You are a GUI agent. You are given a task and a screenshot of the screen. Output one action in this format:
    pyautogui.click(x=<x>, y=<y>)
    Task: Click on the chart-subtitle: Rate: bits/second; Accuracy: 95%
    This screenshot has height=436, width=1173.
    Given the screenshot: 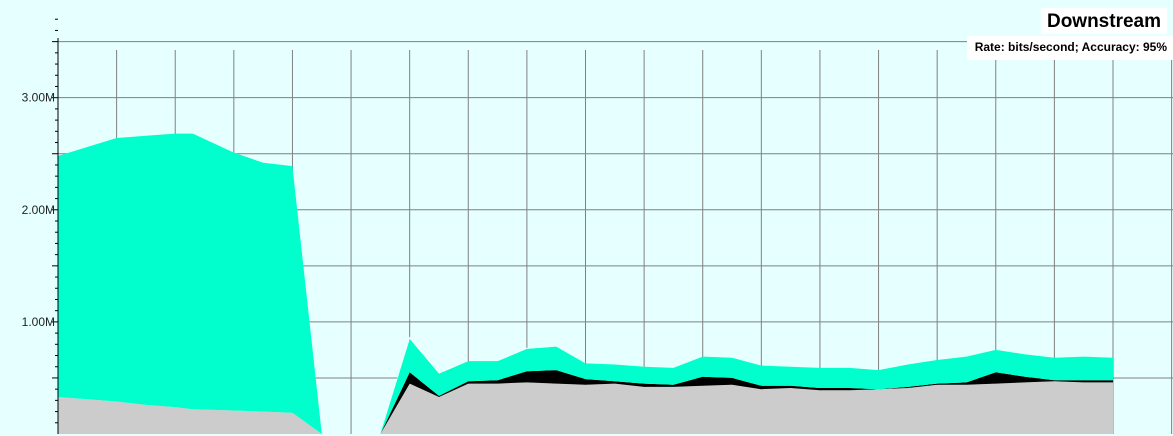 What is the action you would take?
    pyautogui.click(x=1070, y=47)
    